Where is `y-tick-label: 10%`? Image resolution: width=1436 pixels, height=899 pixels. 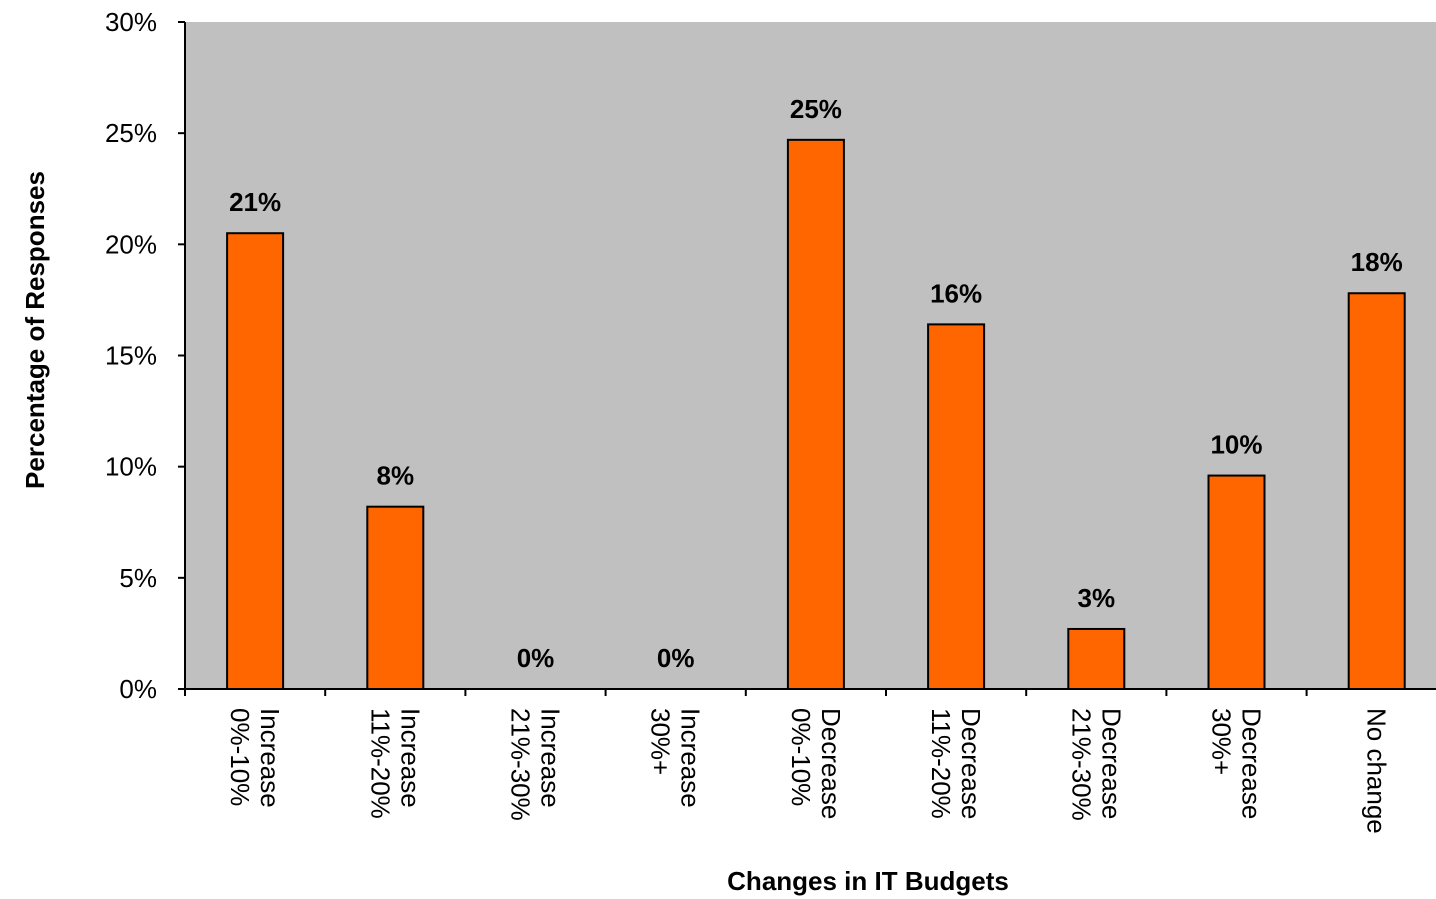 y-tick-label: 10% is located at coordinates (131, 467).